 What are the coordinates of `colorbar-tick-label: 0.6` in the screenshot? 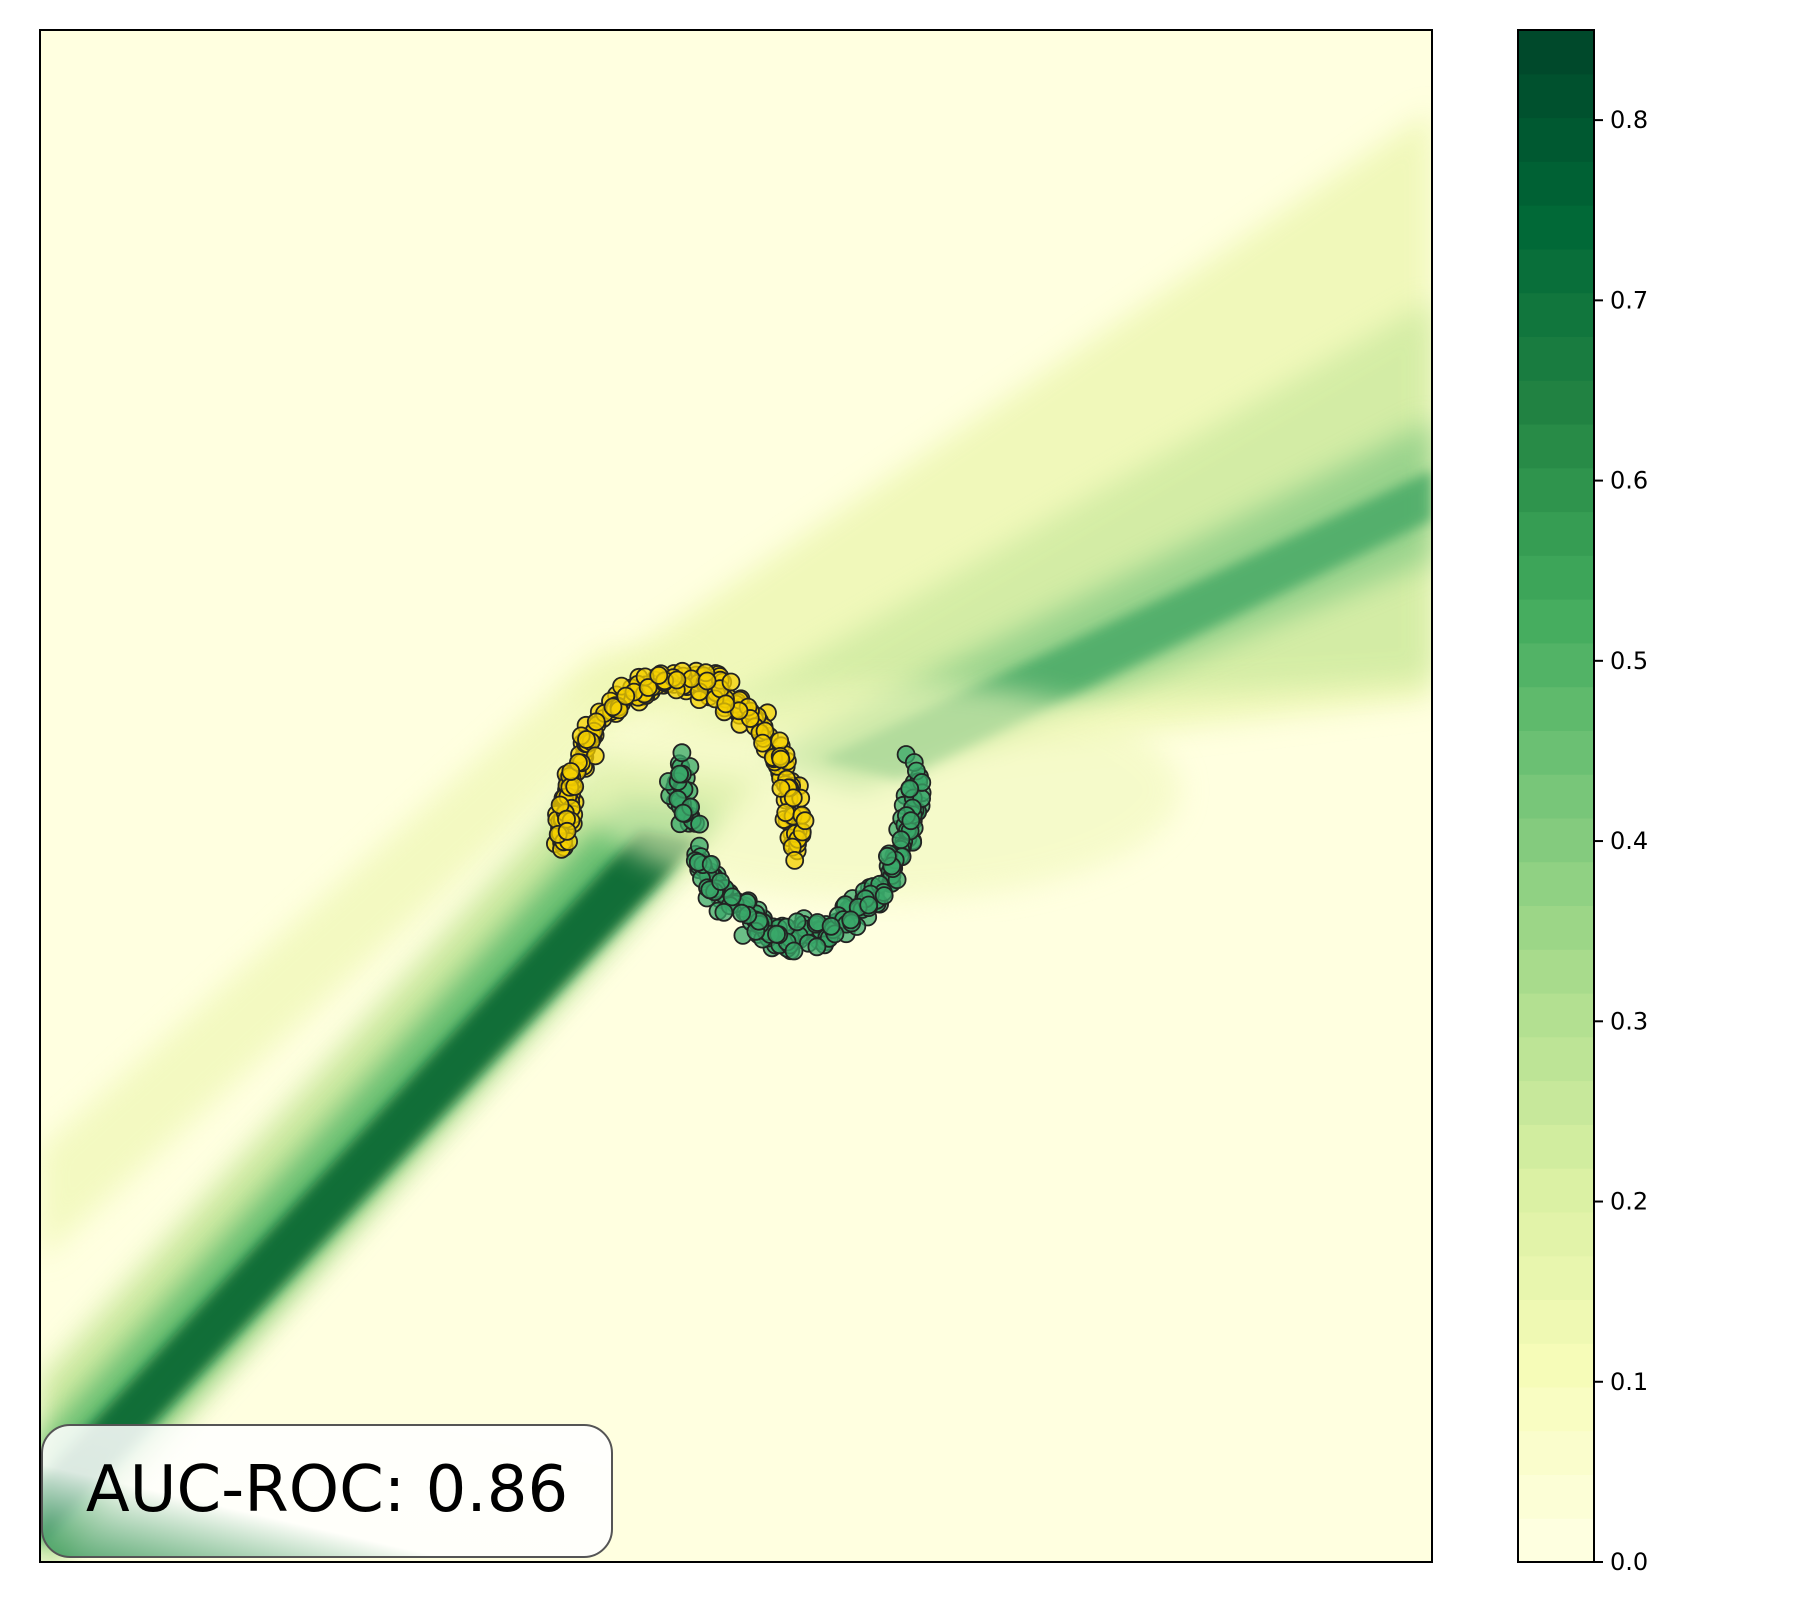 It's located at (1629, 481).